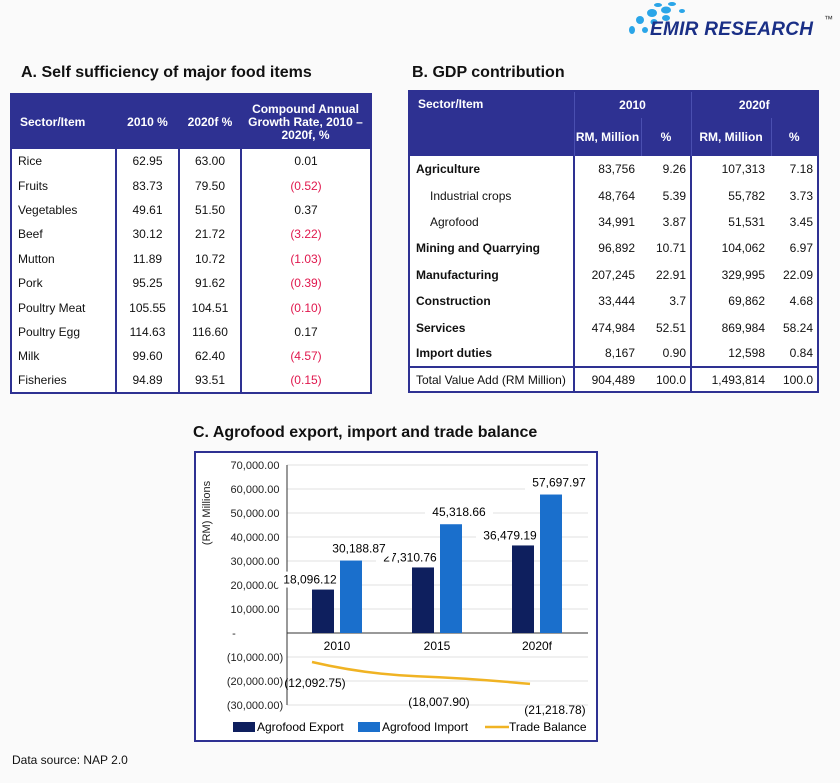 Image resolution: width=840 pixels, height=783 pixels. What do you see at coordinates (666, 222) in the screenshot?
I see `table-cell: 3.87` at bounding box center [666, 222].